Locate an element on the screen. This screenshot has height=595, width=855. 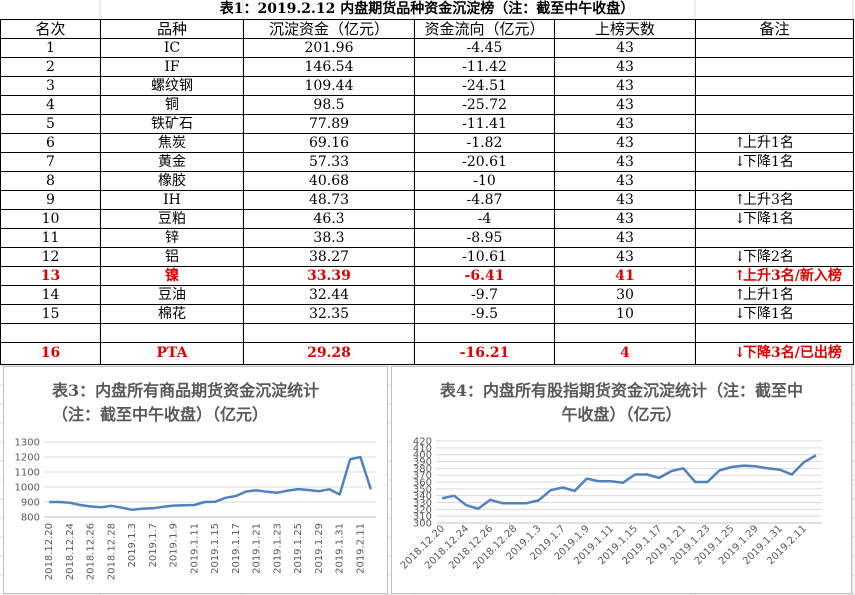
chart3-series-line is located at coordinates (210, 483).